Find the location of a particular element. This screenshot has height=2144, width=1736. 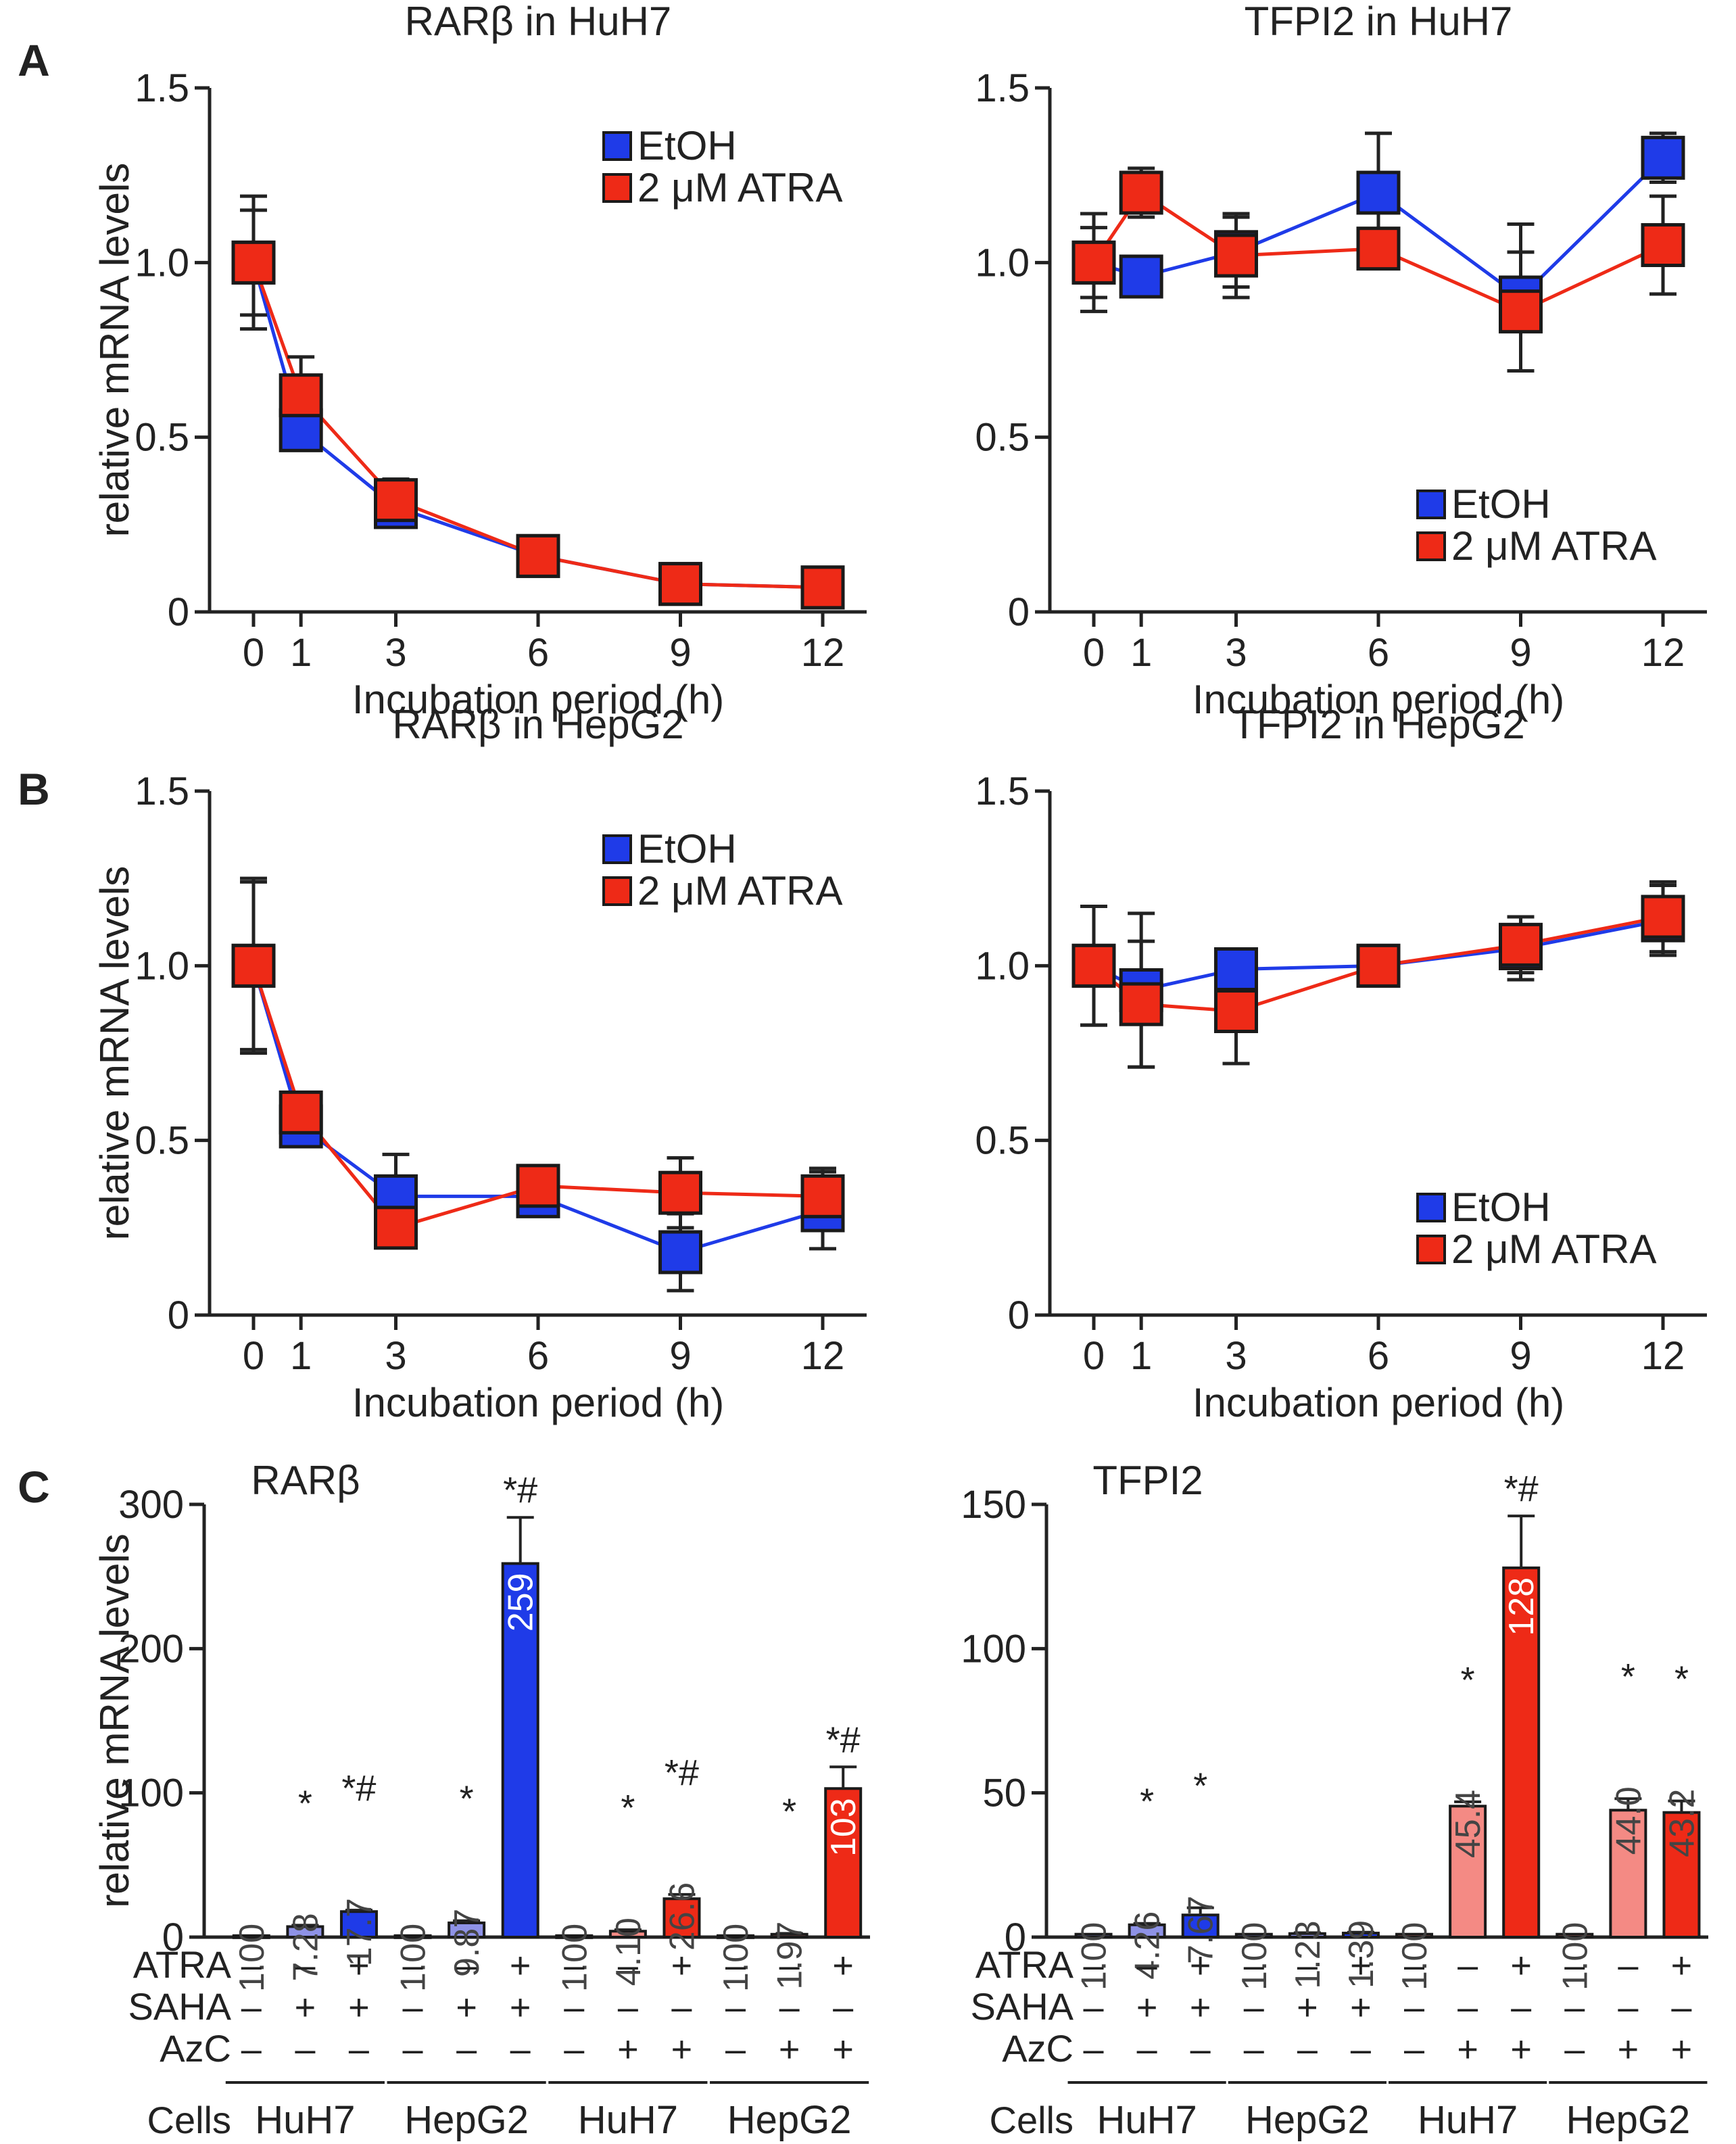

bar-value-label: 9.87 is located at coordinates (467, 1943).